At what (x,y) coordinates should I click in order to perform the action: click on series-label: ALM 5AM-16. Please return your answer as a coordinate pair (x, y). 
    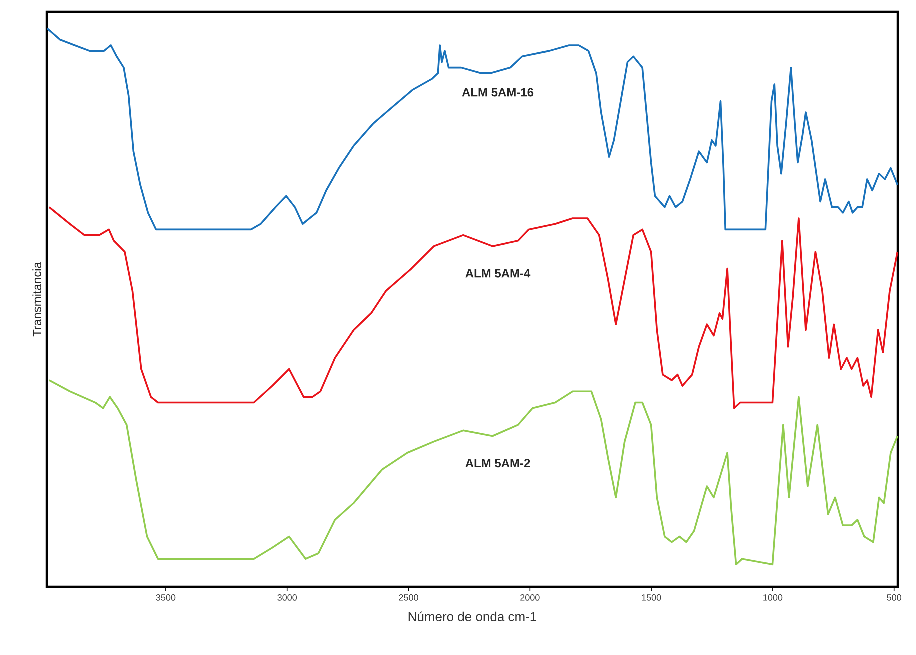
    Looking at the image, I should click on (498, 92).